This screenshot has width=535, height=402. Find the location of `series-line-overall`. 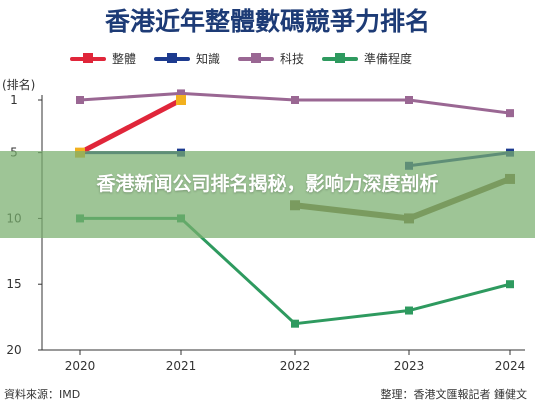

series-line-overall is located at coordinates (130, 126).